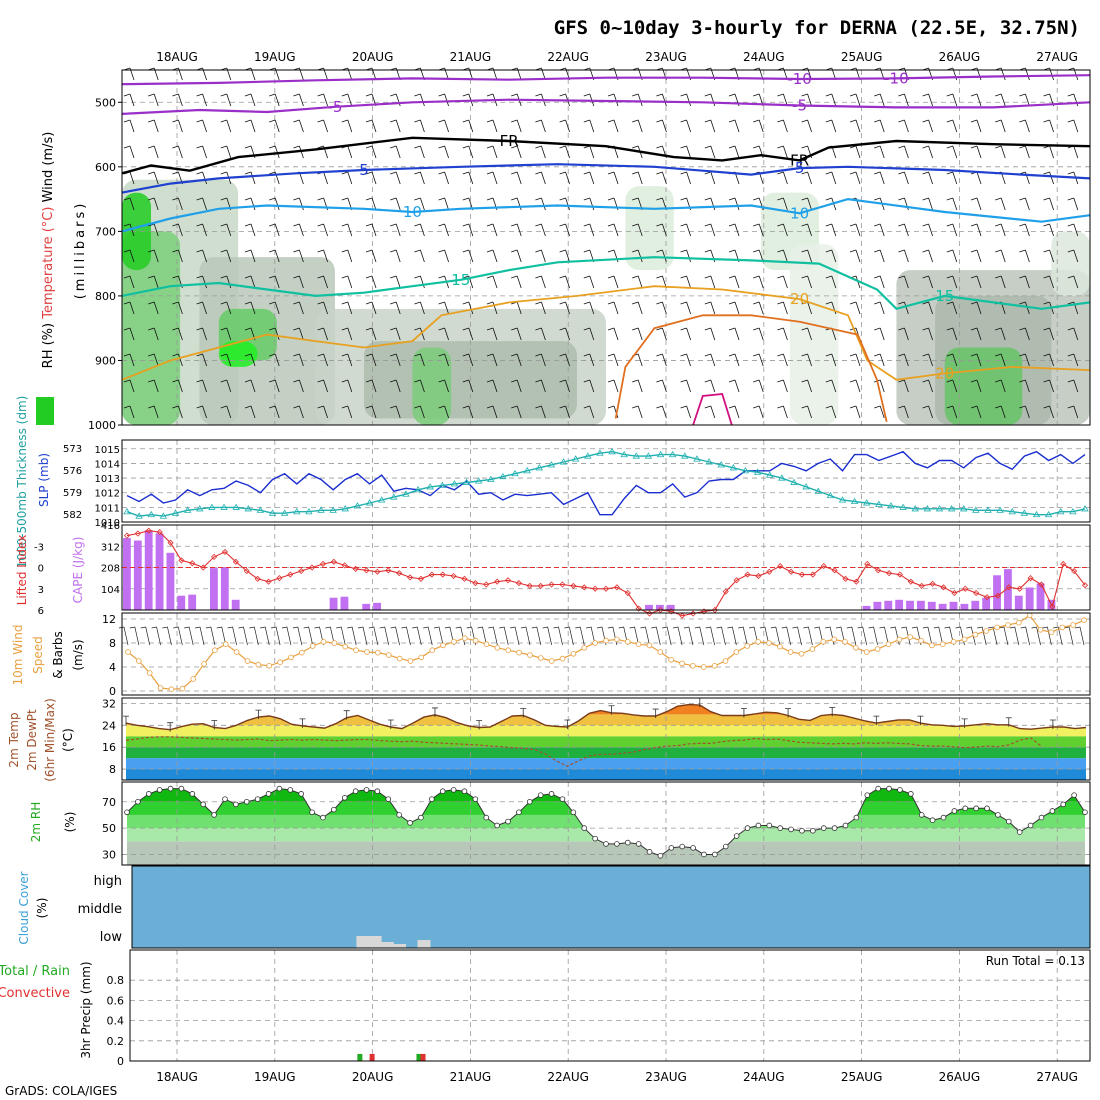 The width and height of the screenshot is (1100, 1100). Describe the element at coordinates (72, 449) in the screenshot. I see `thickness-tick-label: 573` at that location.